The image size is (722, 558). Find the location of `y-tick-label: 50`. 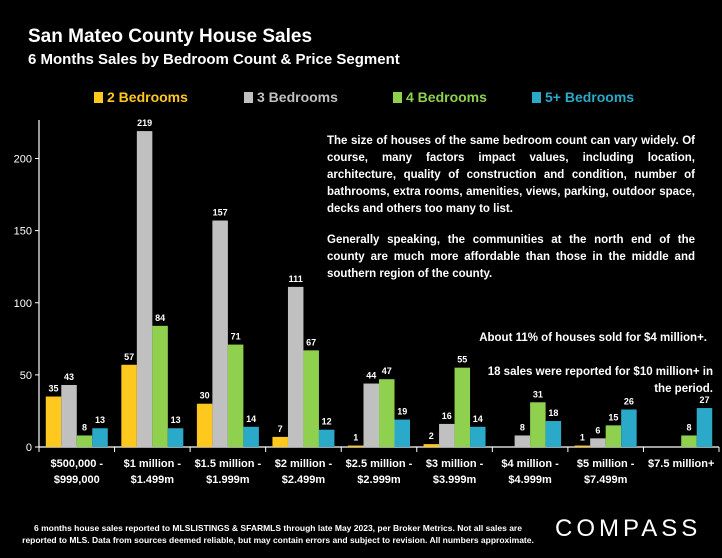

y-tick-label: 50 is located at coordinates (26, 376).